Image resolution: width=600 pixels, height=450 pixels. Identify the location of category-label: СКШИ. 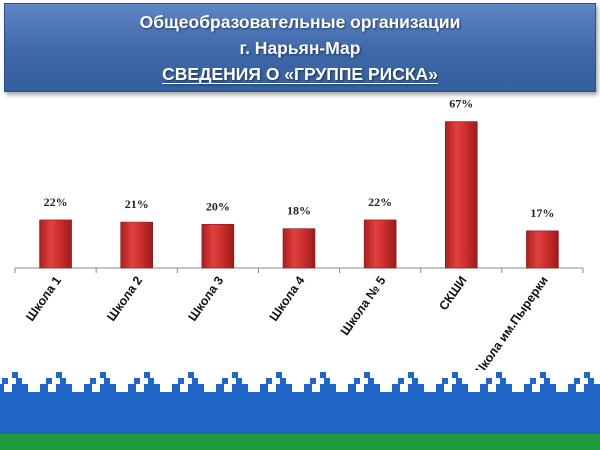
(452, 293).